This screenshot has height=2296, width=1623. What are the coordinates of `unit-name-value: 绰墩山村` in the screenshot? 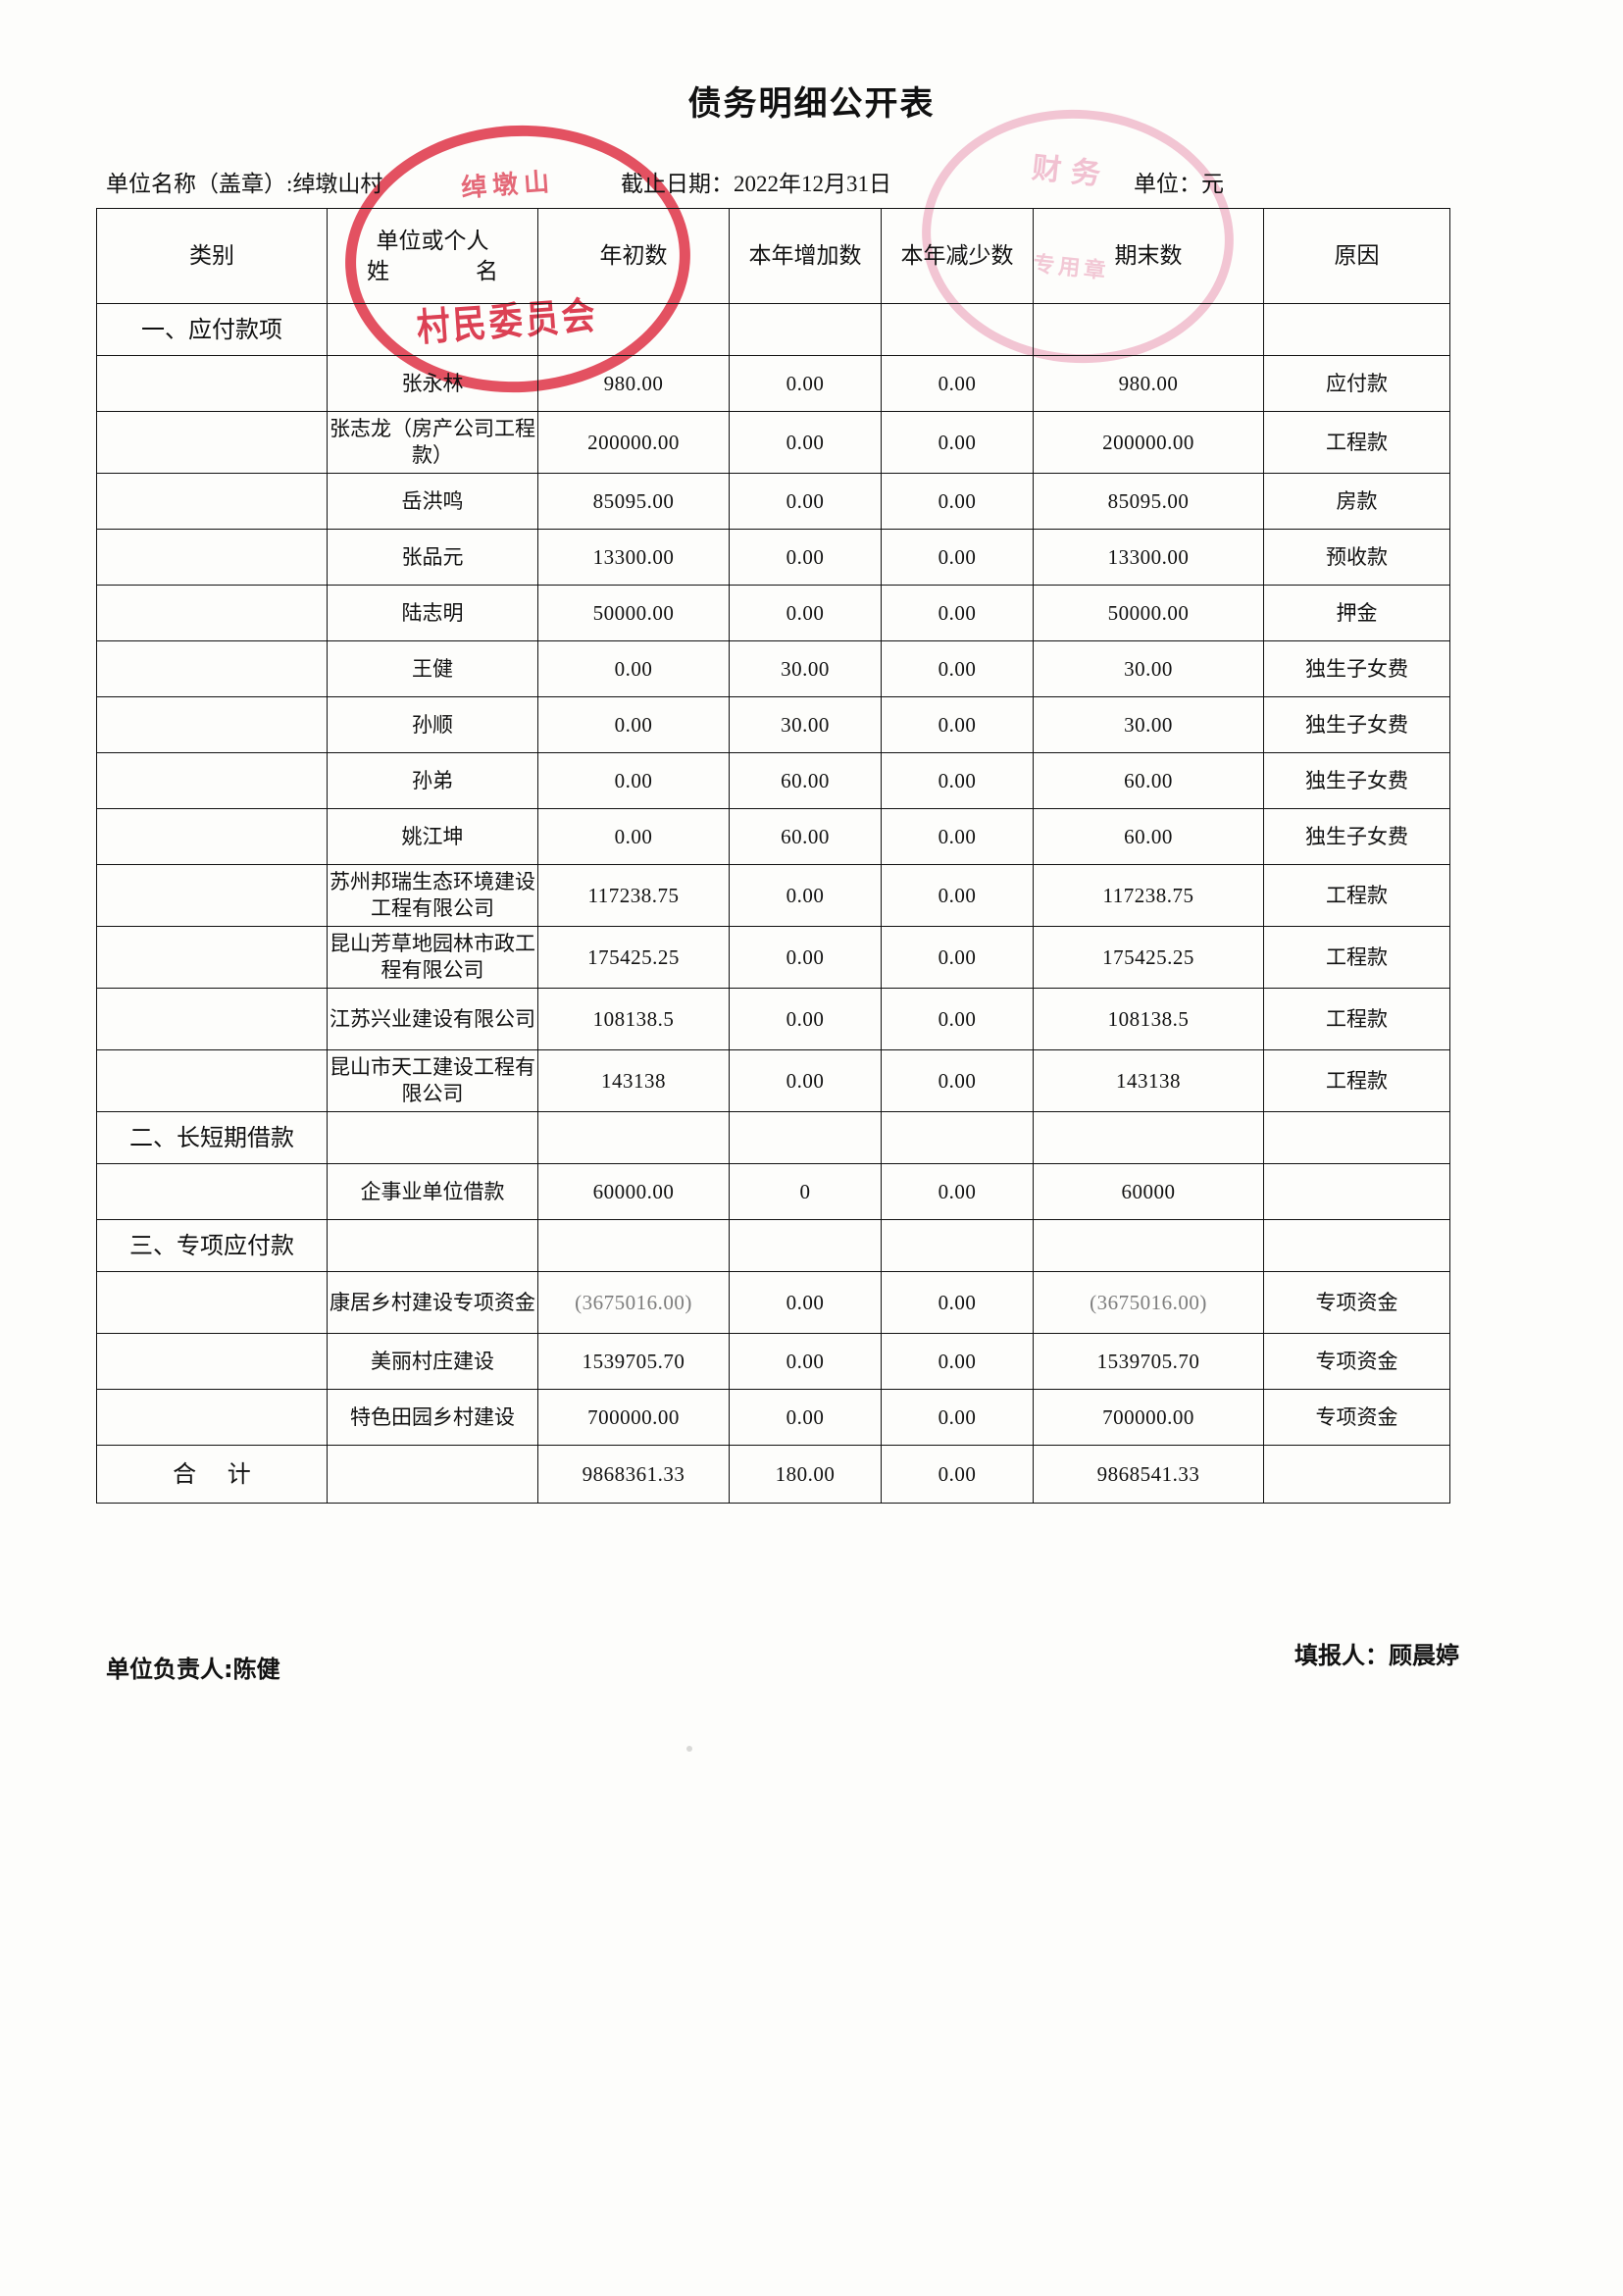 It's located at (338, 184).